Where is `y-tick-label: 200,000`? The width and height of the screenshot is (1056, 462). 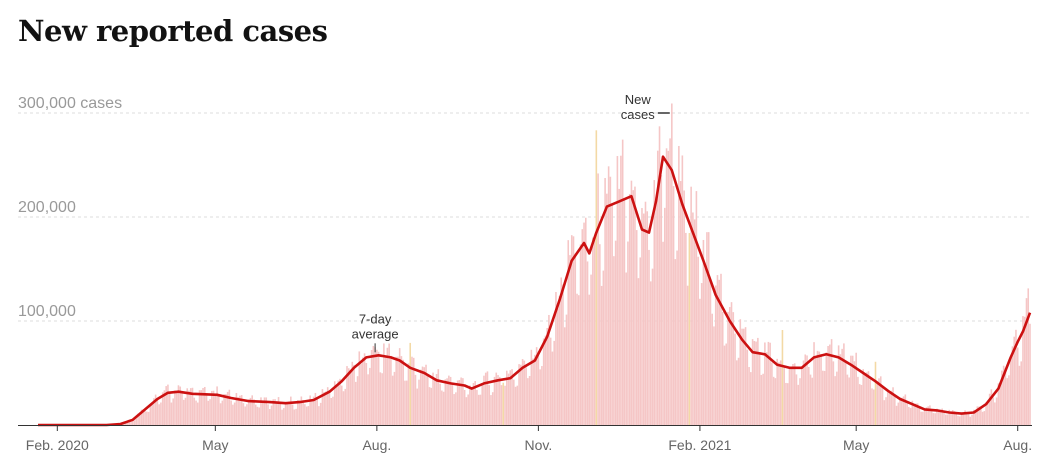 y-tick-label: 200,000 is located at coordinates (47, 207).